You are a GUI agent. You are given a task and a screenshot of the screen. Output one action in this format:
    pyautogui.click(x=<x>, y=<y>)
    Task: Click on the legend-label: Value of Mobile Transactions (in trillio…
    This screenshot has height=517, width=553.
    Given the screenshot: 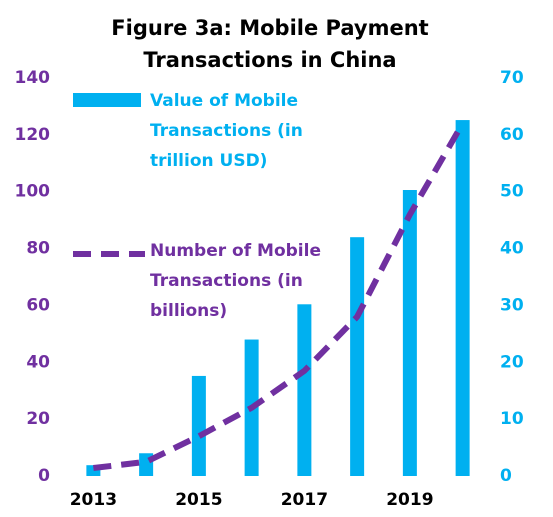 What is the action you would take?
    pyautogui.click(x=226, y=131)
    